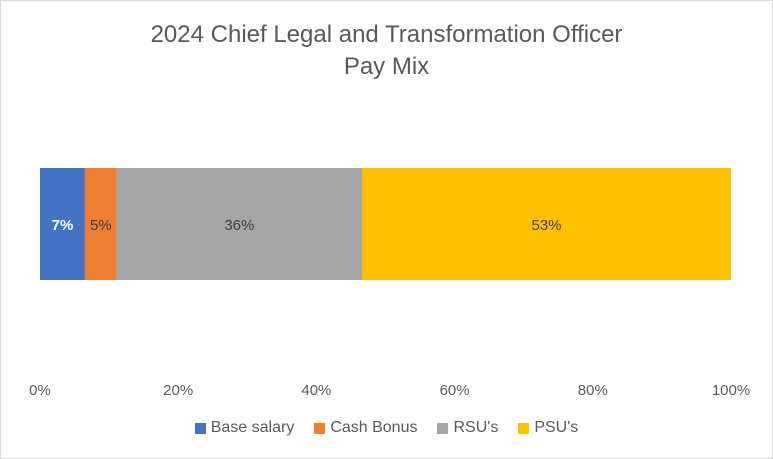  I want to click on legend-label-0: Base salary, so click(252, 427).